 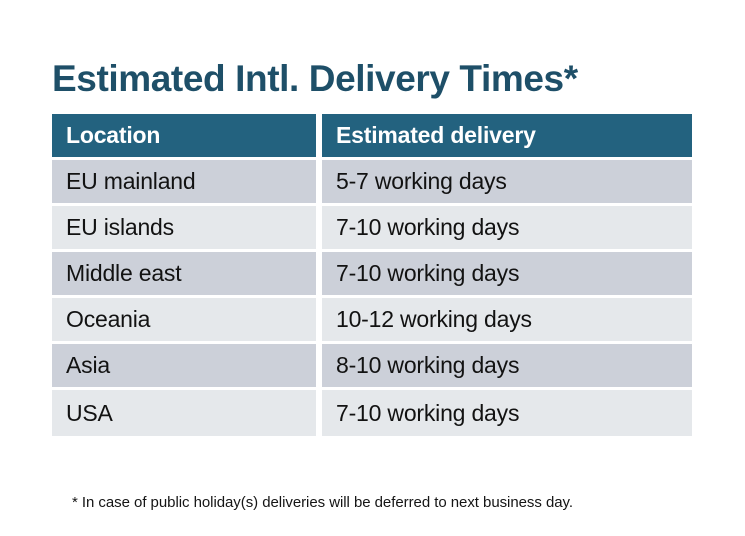 I want to click on cell-location: USA, so click(x=187, y=413).